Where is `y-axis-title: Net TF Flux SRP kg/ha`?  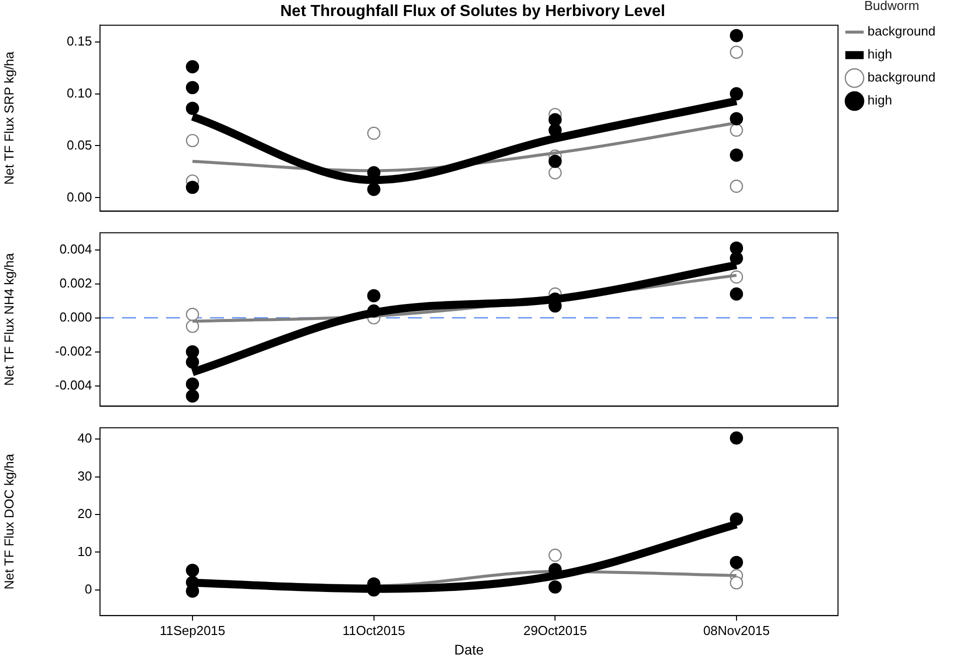 y-axis-title: Net TF Flux SRP kg/ha is located at coordinates (8, 117).